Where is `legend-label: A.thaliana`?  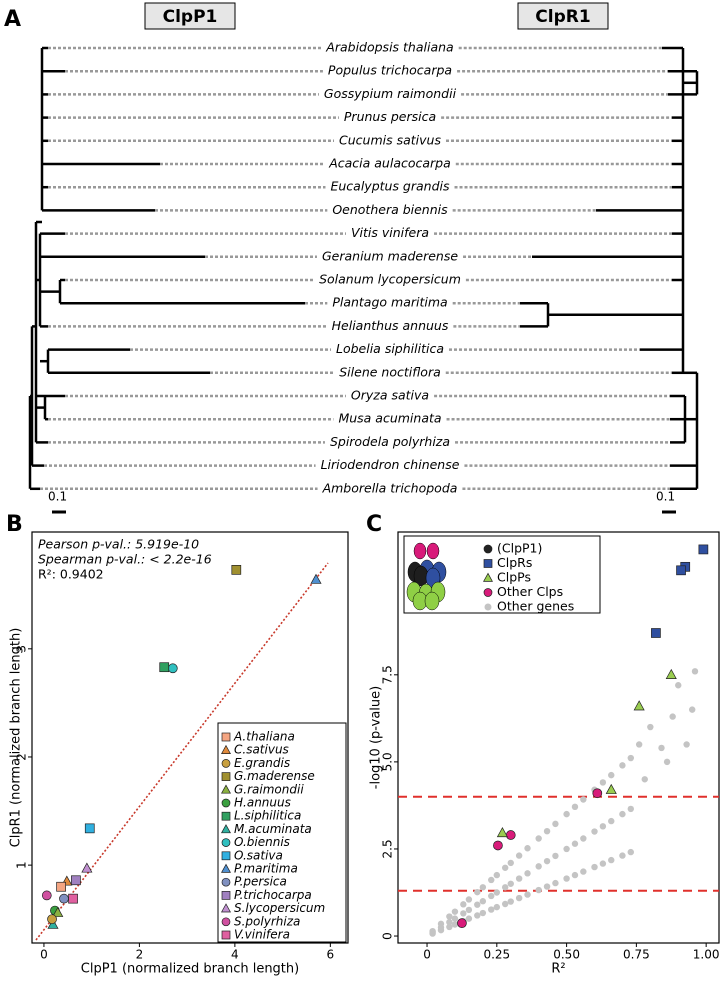 legend-label: A.thaliana is located at coordinates (264, 737).